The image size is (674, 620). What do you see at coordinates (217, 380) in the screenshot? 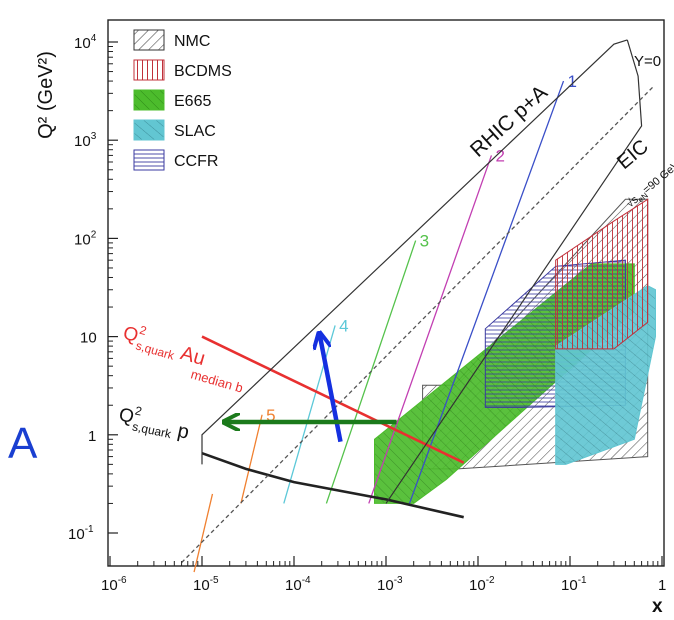
I see `median-b-label: median b` at bounding box center [217, 380].